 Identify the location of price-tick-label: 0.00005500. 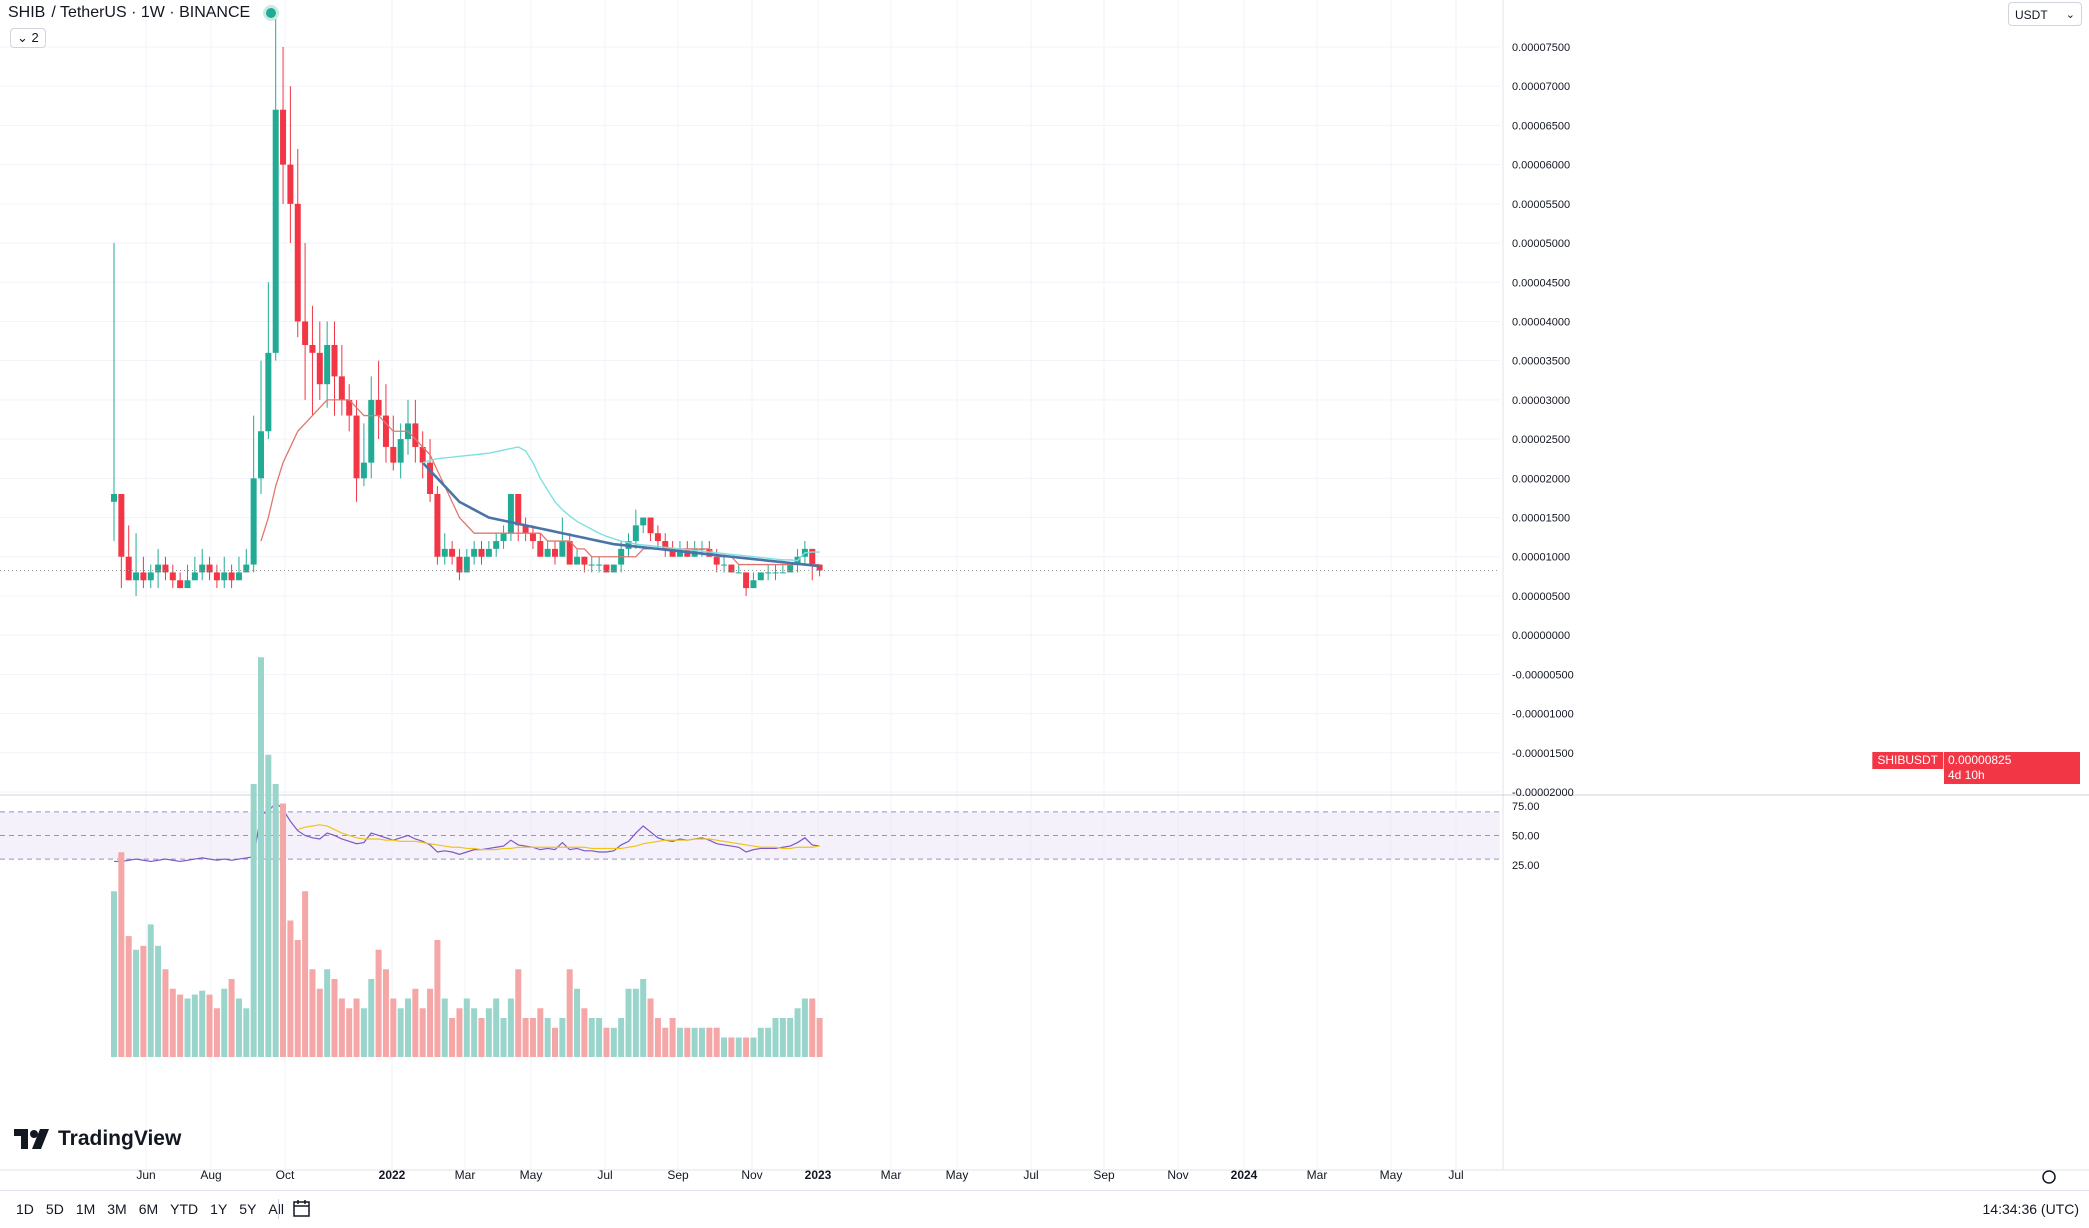
(1541, 205).